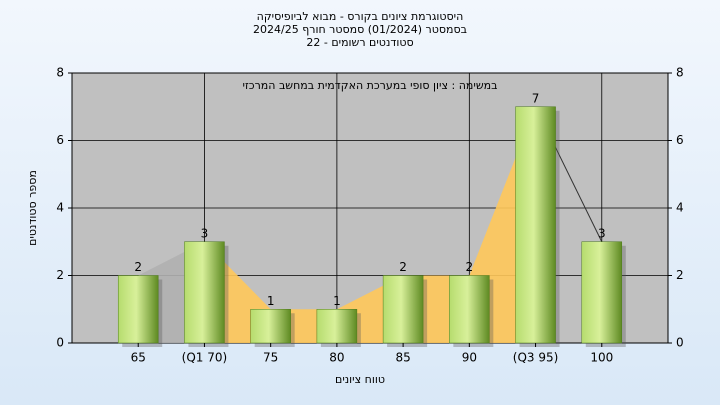  I want to click on title-line: בסמסטר (01/2024) סמסטר חורף 2024/25, so click(360, 29).